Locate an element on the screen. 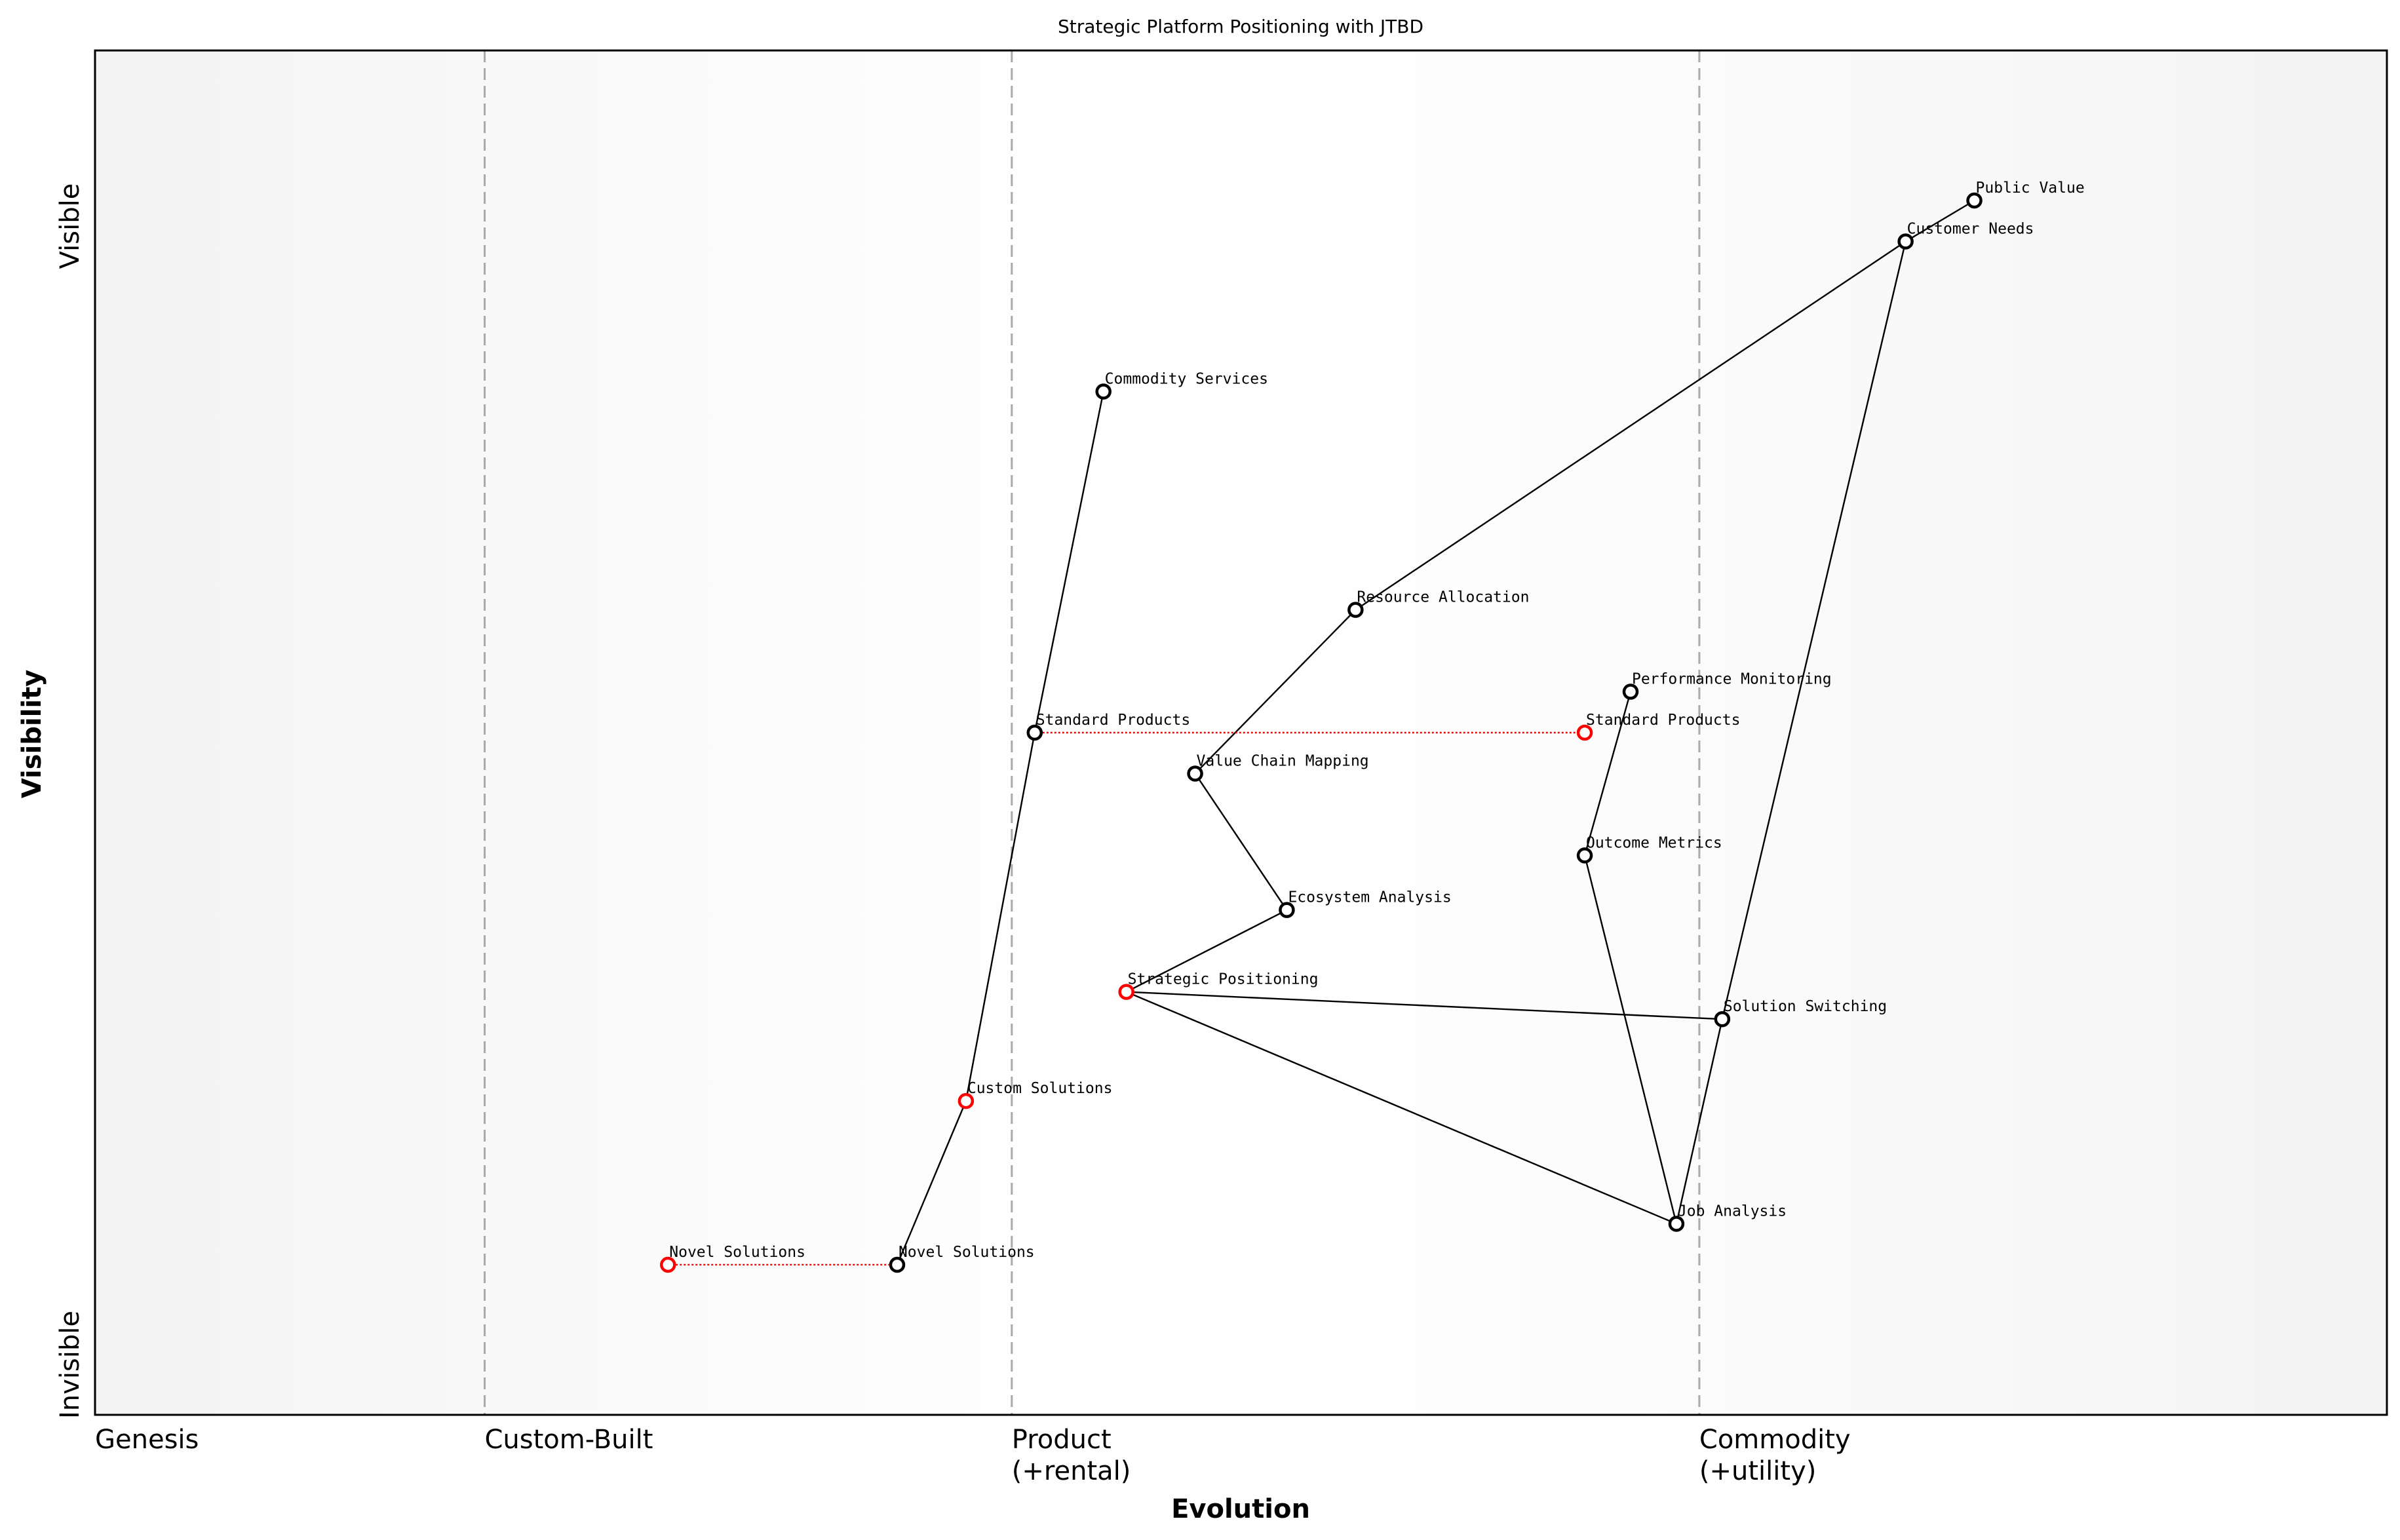 This screenshot has height=1540, width=2400. component-label: Strategic Positioning is located at coordinates (1223, 979).